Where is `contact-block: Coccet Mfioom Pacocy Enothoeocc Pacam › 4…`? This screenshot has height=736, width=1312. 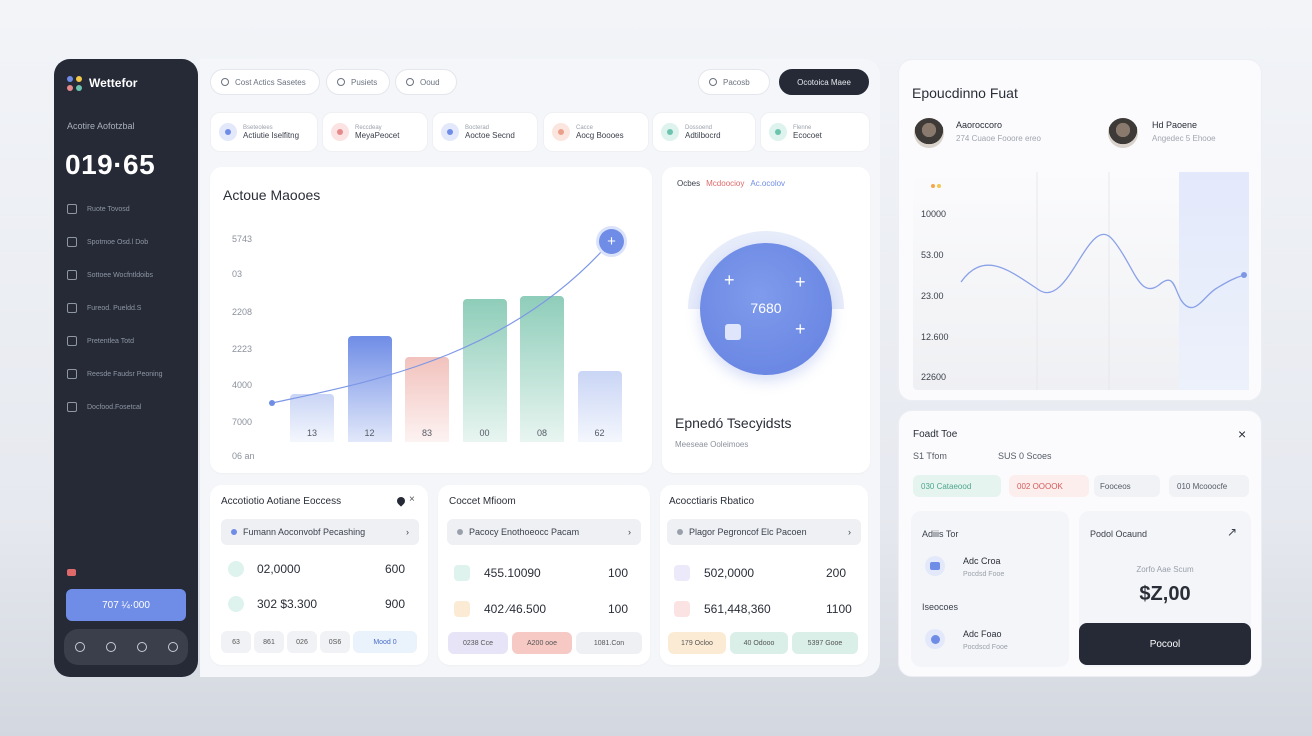 contact-block: Coccet Mfioom Pacocy Enothoeocc Pacam › 4… is located at coordinates (544, 575).